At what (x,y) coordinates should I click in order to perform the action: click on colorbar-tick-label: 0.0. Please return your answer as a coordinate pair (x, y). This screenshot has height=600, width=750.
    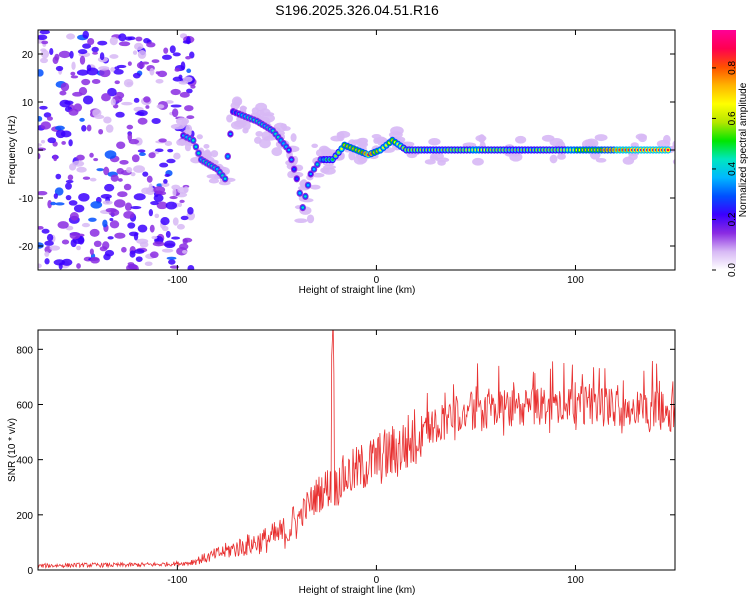
    Looking at the image, I should click on (732, 270).